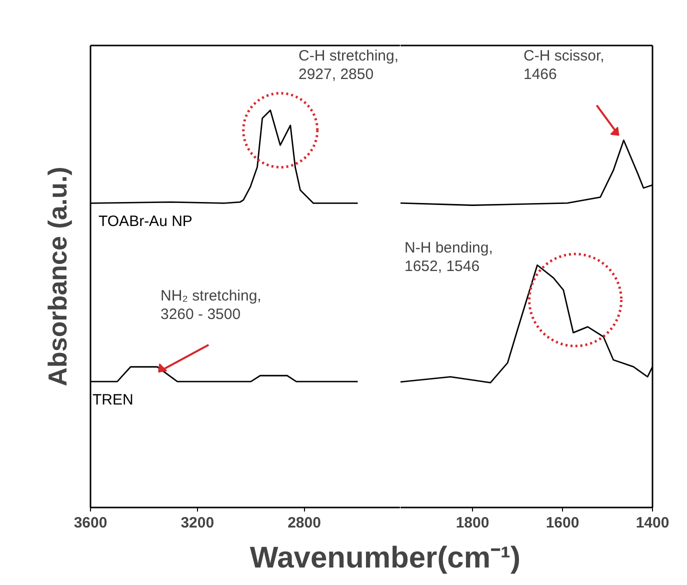 This screenshot has width=687, height=585. What do you see at coordinates (385, 558) in the screenshot?
I see `x-axis-title: Wavenumber(cm⁻¹)` at bounding box center [385, 558].